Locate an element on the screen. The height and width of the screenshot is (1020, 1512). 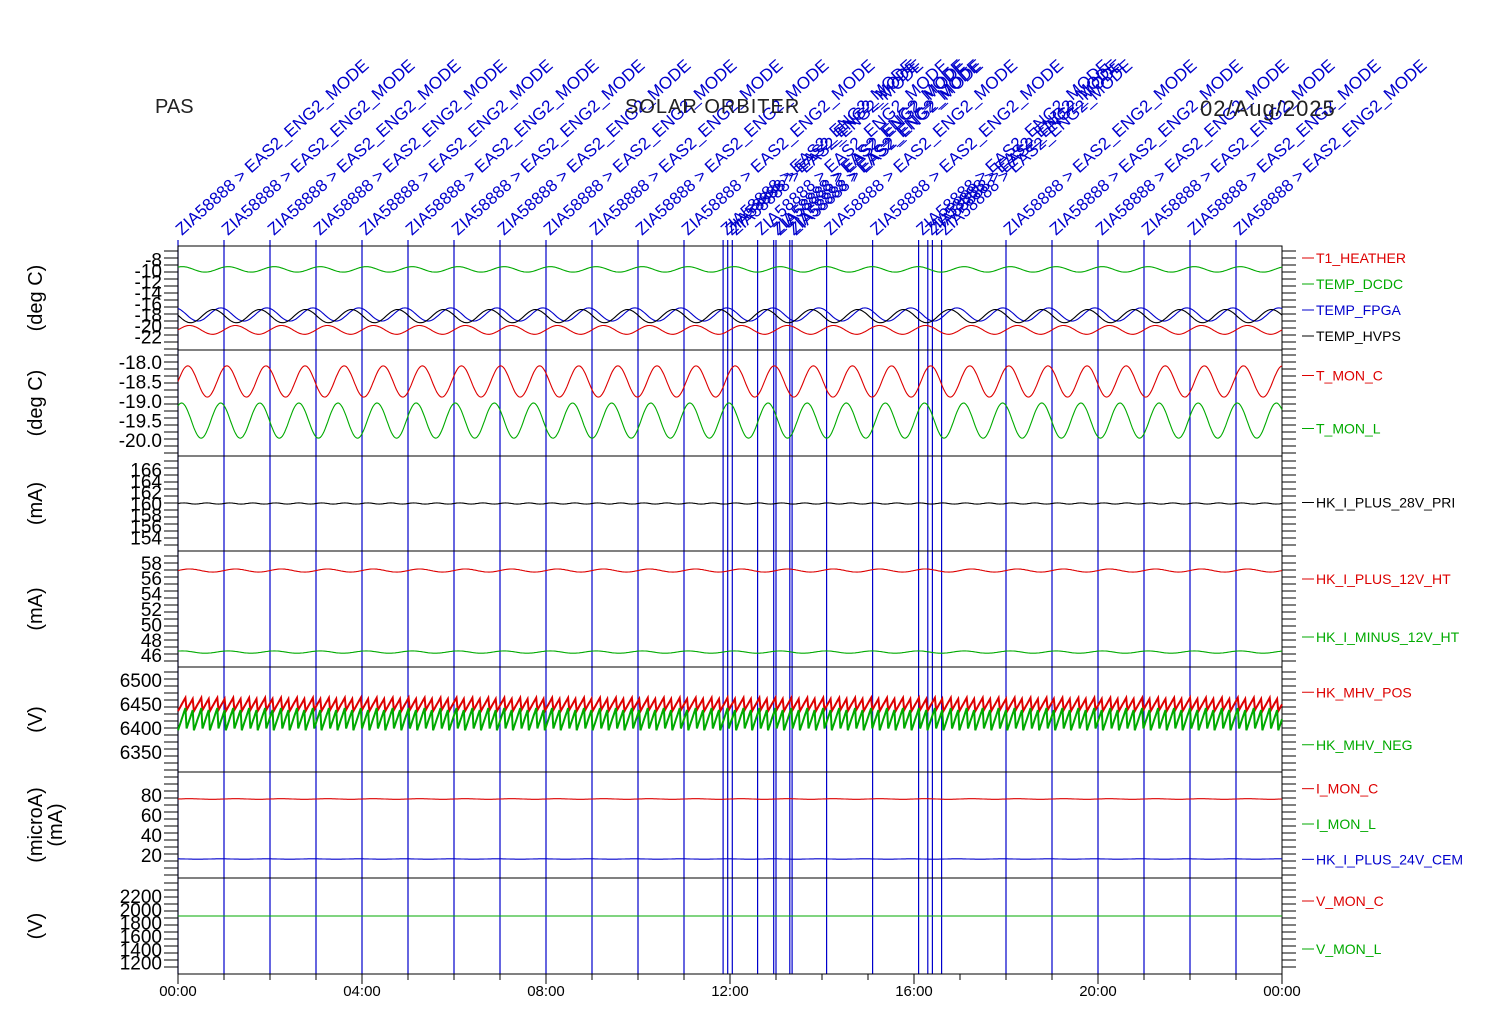
y-tick-label: -18.5 is located at coordinates (140, 382).